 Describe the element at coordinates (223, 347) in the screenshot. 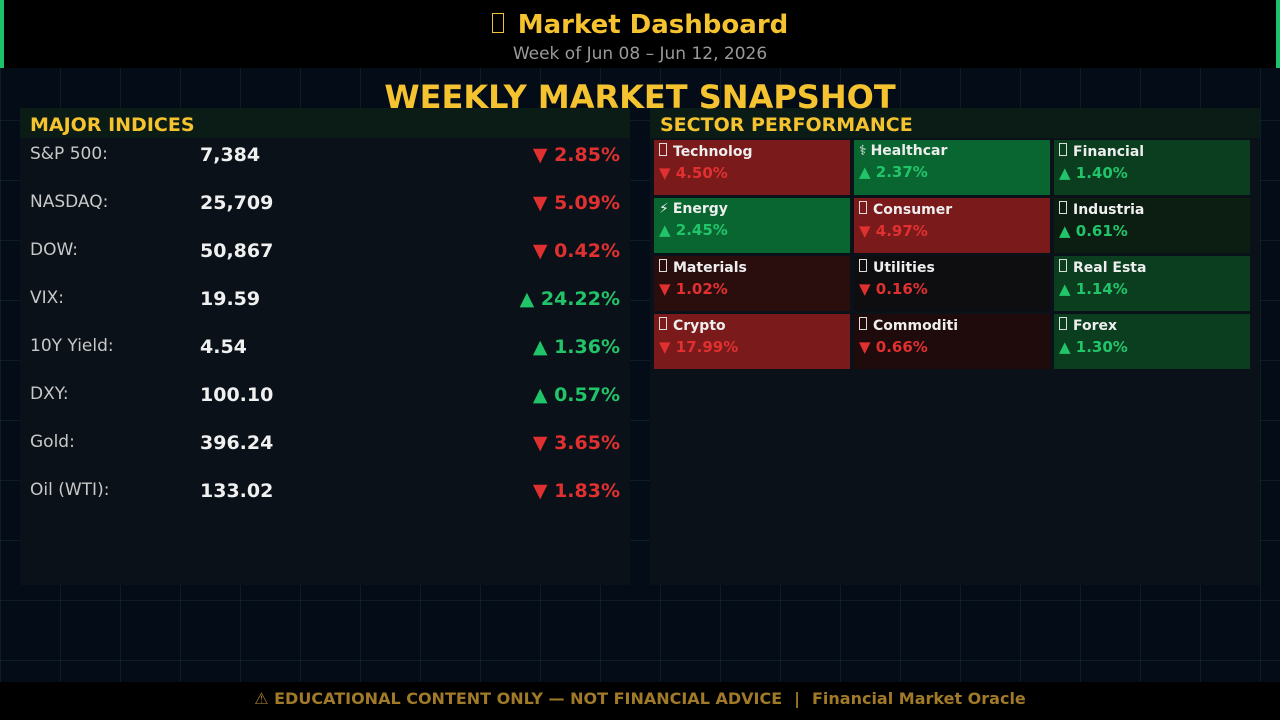

I see `index-value: 4.54` at that location.